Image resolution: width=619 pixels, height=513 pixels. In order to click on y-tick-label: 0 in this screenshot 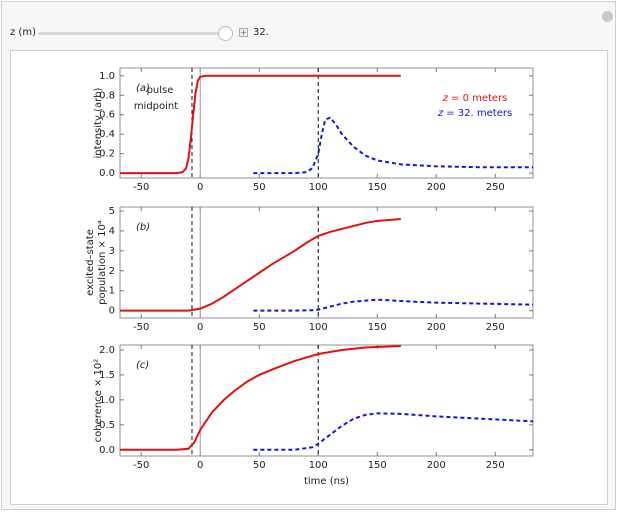, I will do `click(112, 311)`.